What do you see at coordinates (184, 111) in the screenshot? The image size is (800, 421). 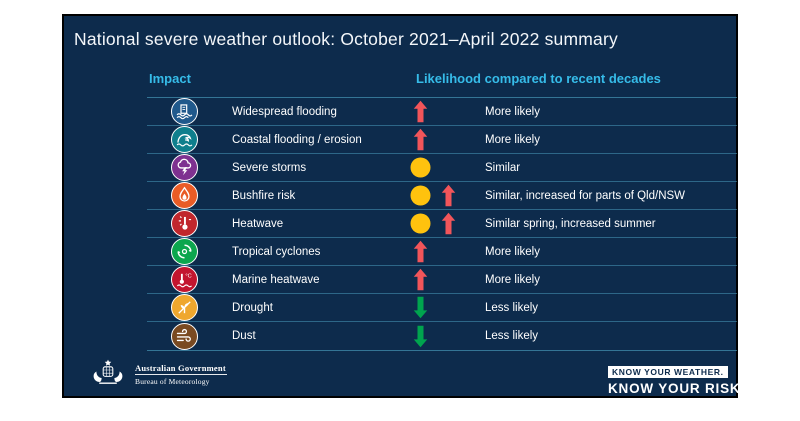 I see `flood-icon` at bounding box center [184, 111].